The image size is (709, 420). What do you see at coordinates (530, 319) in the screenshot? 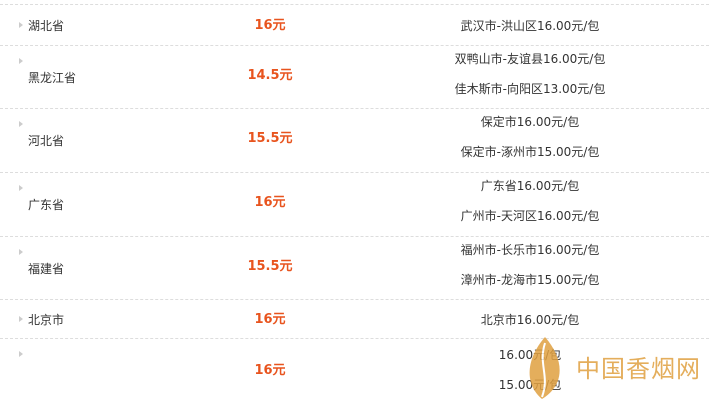
I see `store-price: 北京市16.00元/包` at bounding box center [530, 319].